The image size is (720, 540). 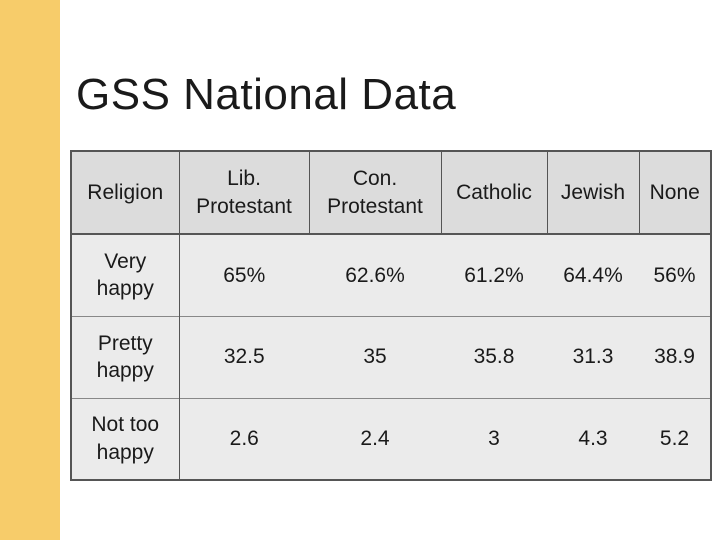 I want to click on column-header-religion: Religion, so click(x=125, y=193).